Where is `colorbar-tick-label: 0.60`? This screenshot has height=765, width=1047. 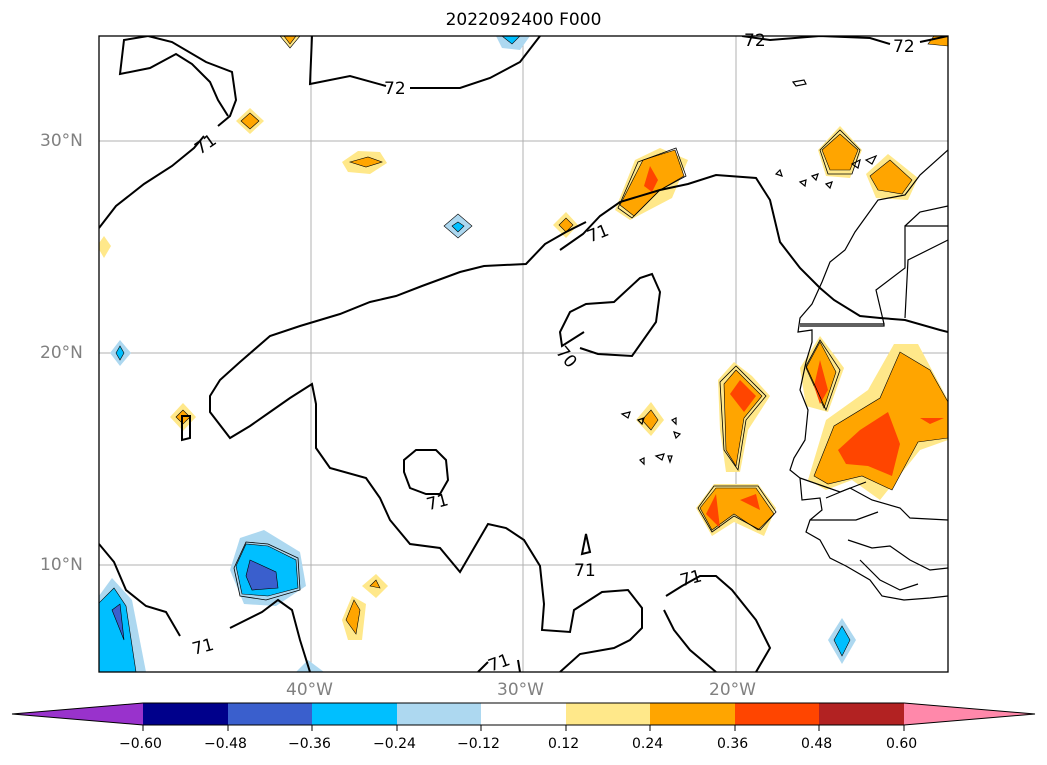
colorbar-tick-label: 0.60 is located at coordinates (902, 744).